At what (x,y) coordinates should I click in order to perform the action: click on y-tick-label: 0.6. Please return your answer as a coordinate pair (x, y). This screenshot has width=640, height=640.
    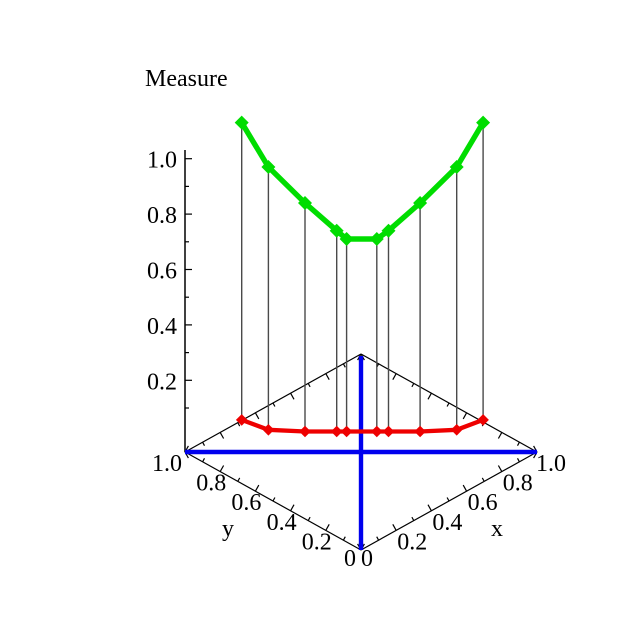
    Looking at the image, I should click on (246, 503).